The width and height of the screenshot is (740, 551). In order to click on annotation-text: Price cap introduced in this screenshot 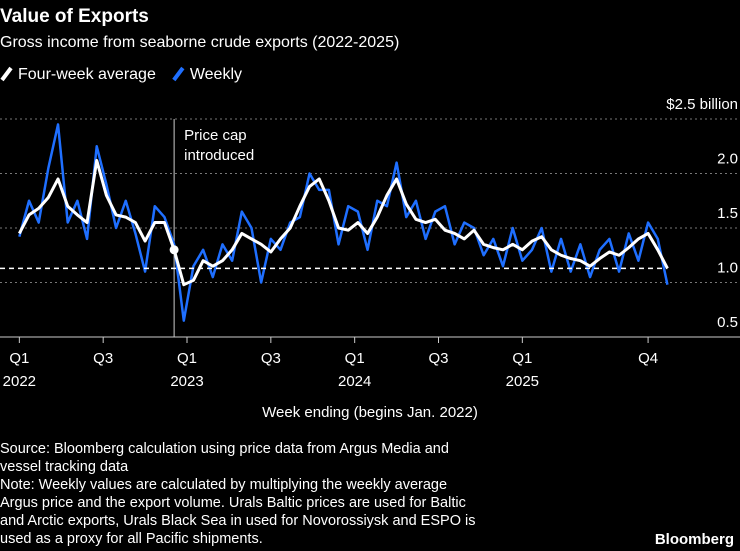, I will do `click(219, 145)`.